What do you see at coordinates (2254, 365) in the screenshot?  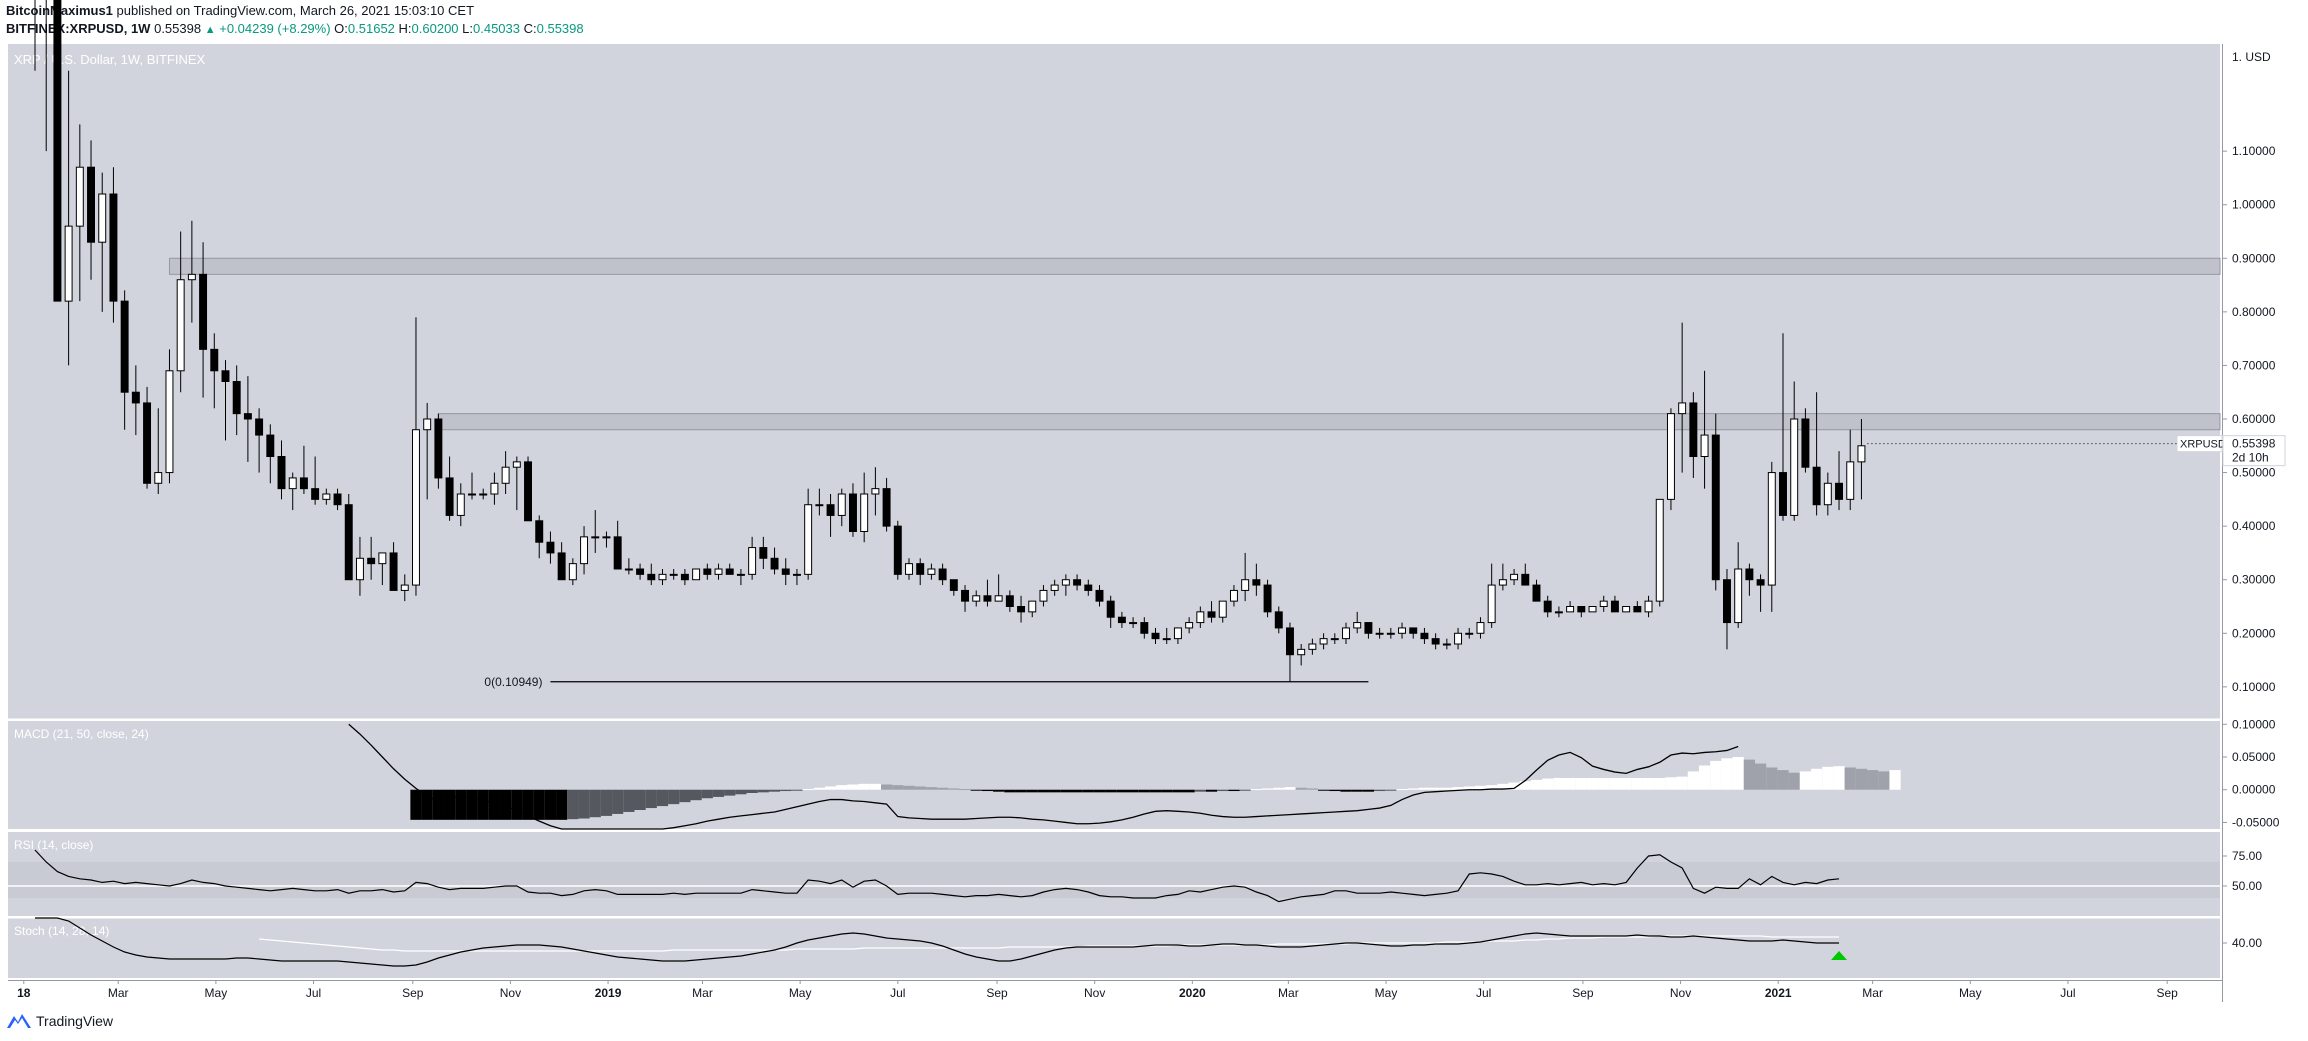 I see `price-tick-label: 0.70000` at bounding box center [2254, 365].